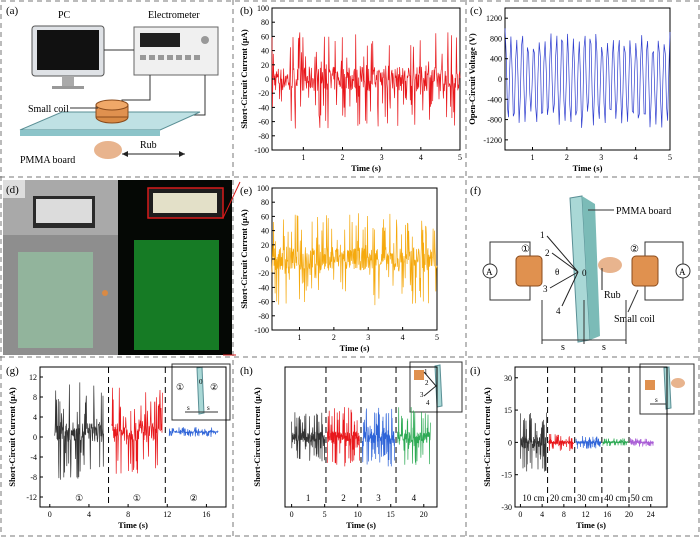  Describe the element at coordinates (167, 514) in the screenshot. I see `x-tick-label-g-3: 12` at that location.